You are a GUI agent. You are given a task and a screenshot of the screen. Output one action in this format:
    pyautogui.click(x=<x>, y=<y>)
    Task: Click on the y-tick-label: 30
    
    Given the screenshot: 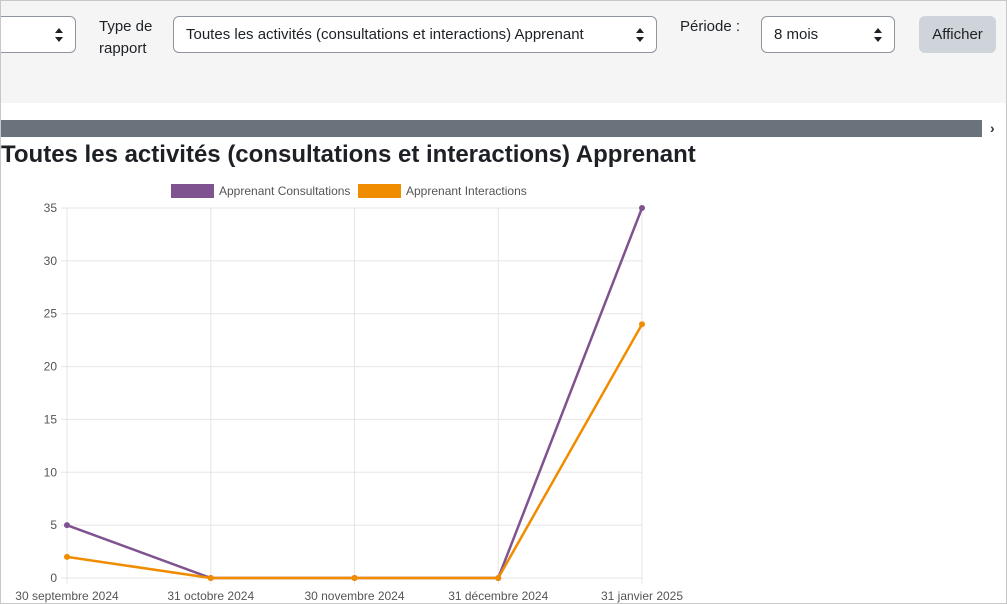 What is the action you would take?
    pyautogui.click(x=51, y=261)
    